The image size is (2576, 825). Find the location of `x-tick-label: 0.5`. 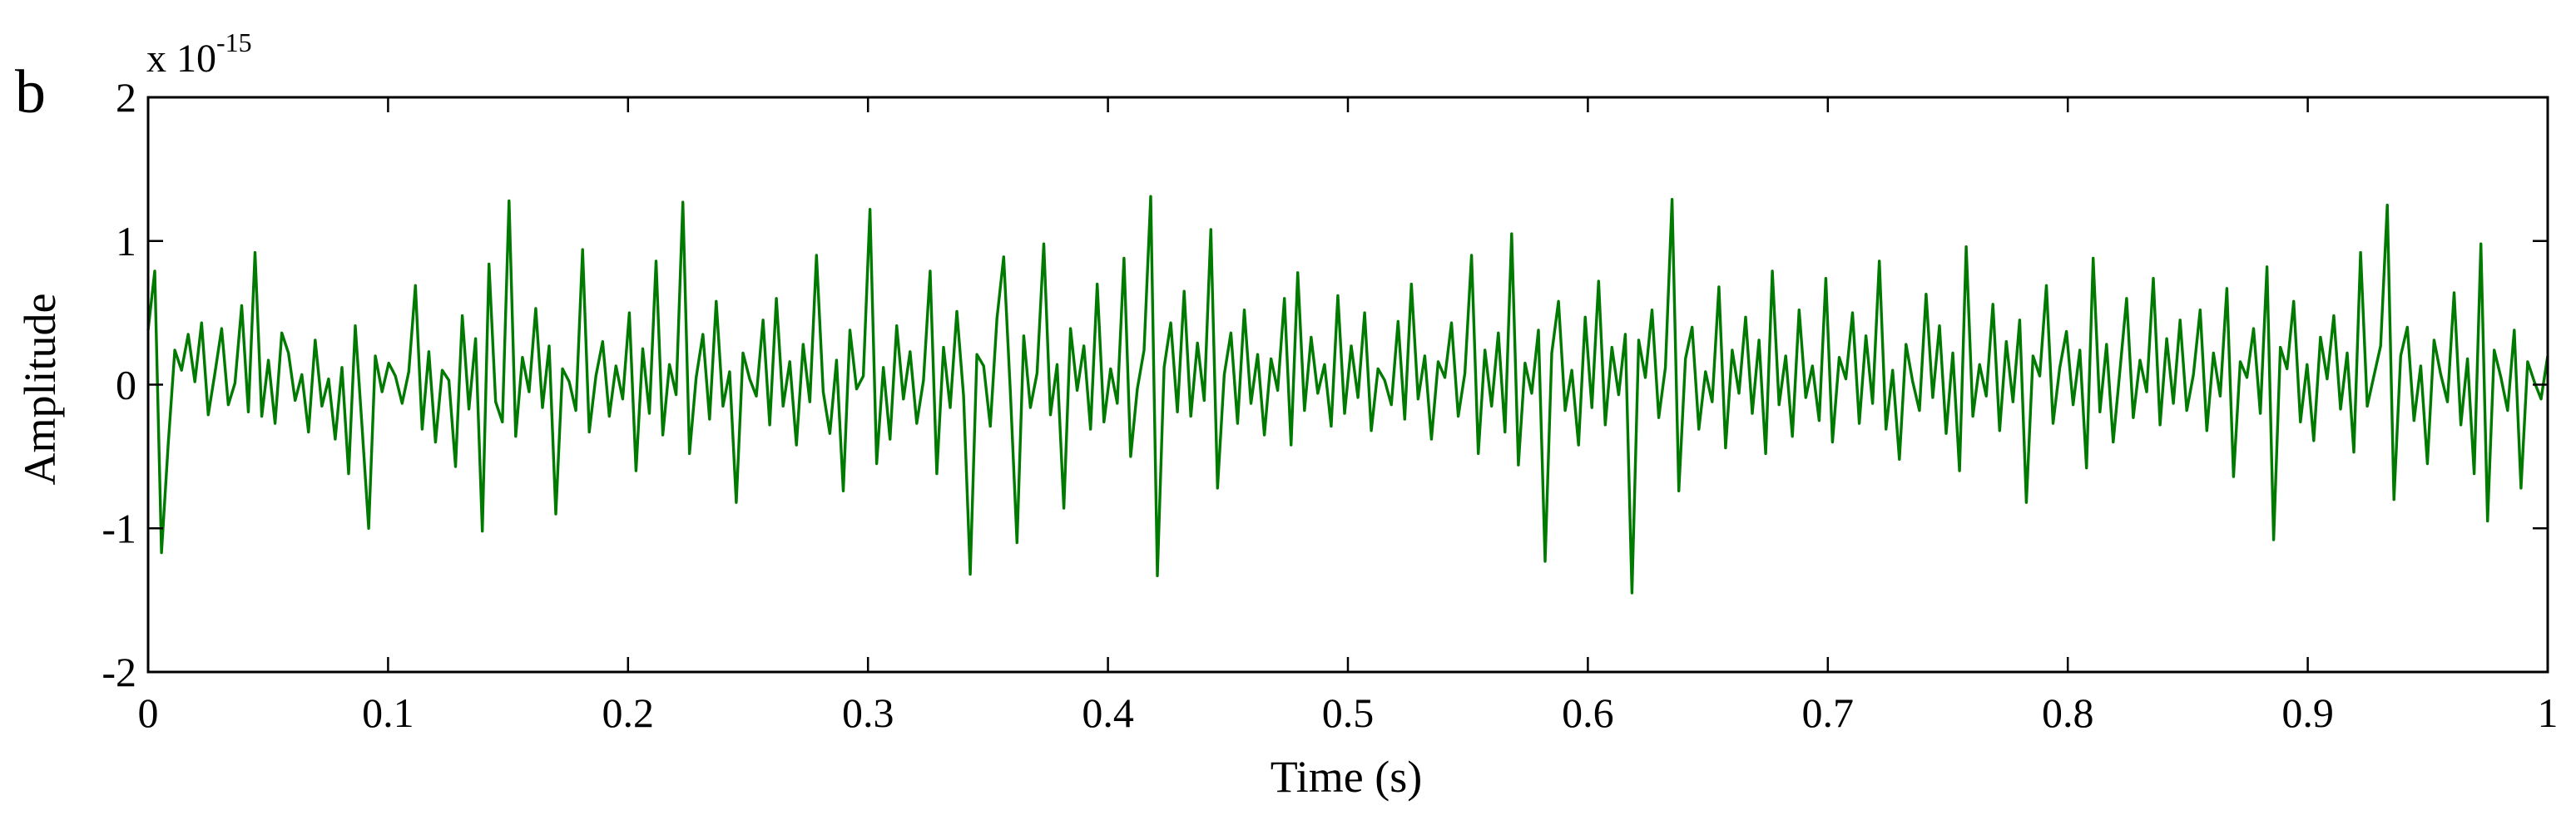

x-tick-label: 0.5 is located at coordinates (1349, 712).